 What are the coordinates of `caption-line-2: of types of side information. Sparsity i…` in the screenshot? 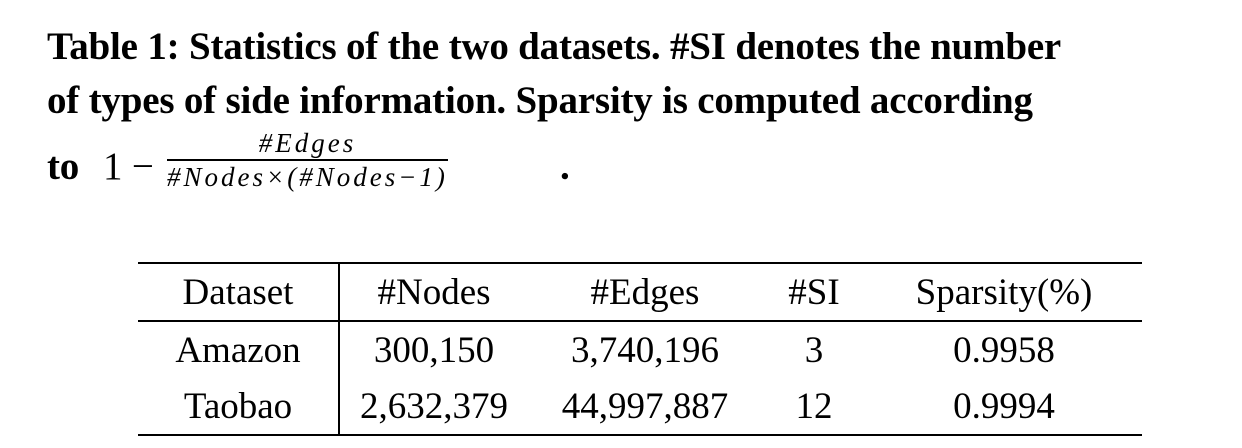 It's located at (540, 100).